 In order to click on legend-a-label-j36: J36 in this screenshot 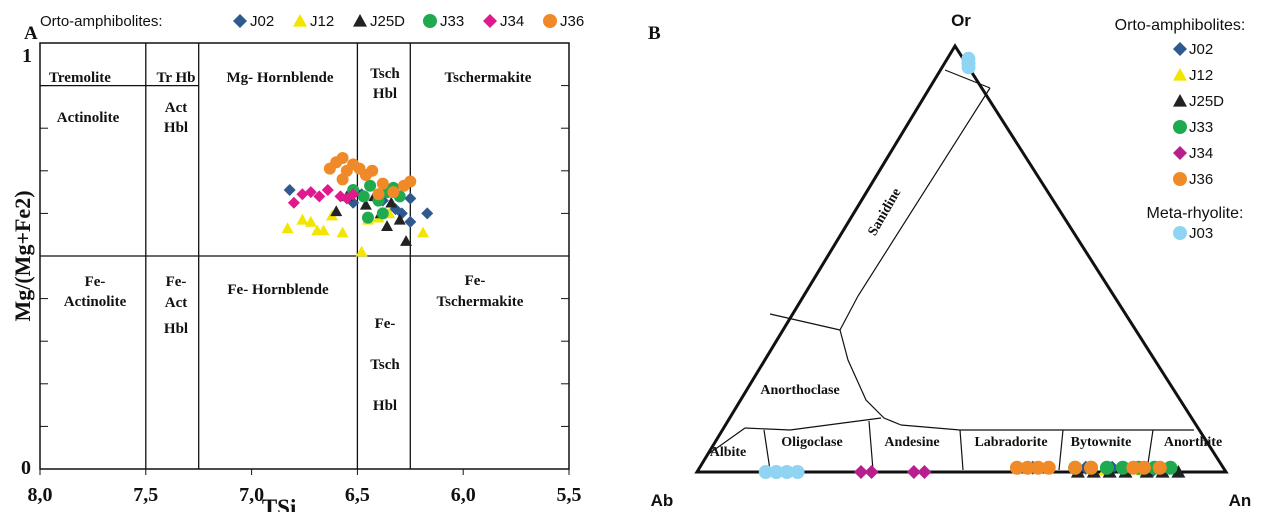, I will do `click(572, 21)`.